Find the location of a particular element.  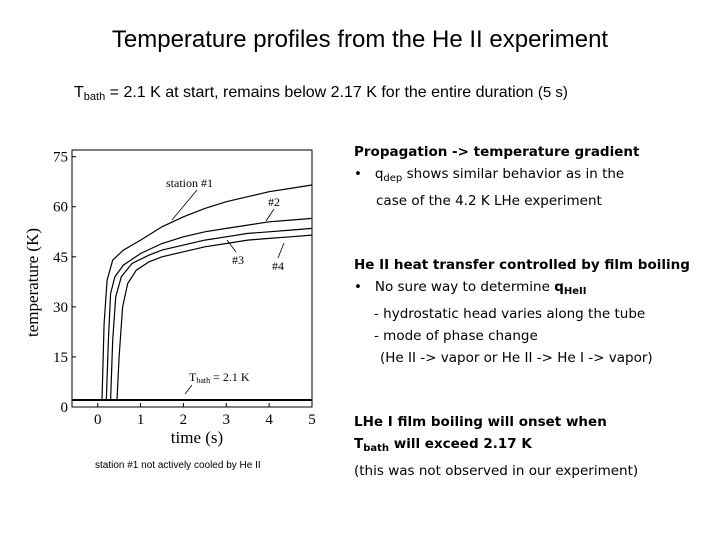

annotation-4-pointer is located at coordinates (281, 250).